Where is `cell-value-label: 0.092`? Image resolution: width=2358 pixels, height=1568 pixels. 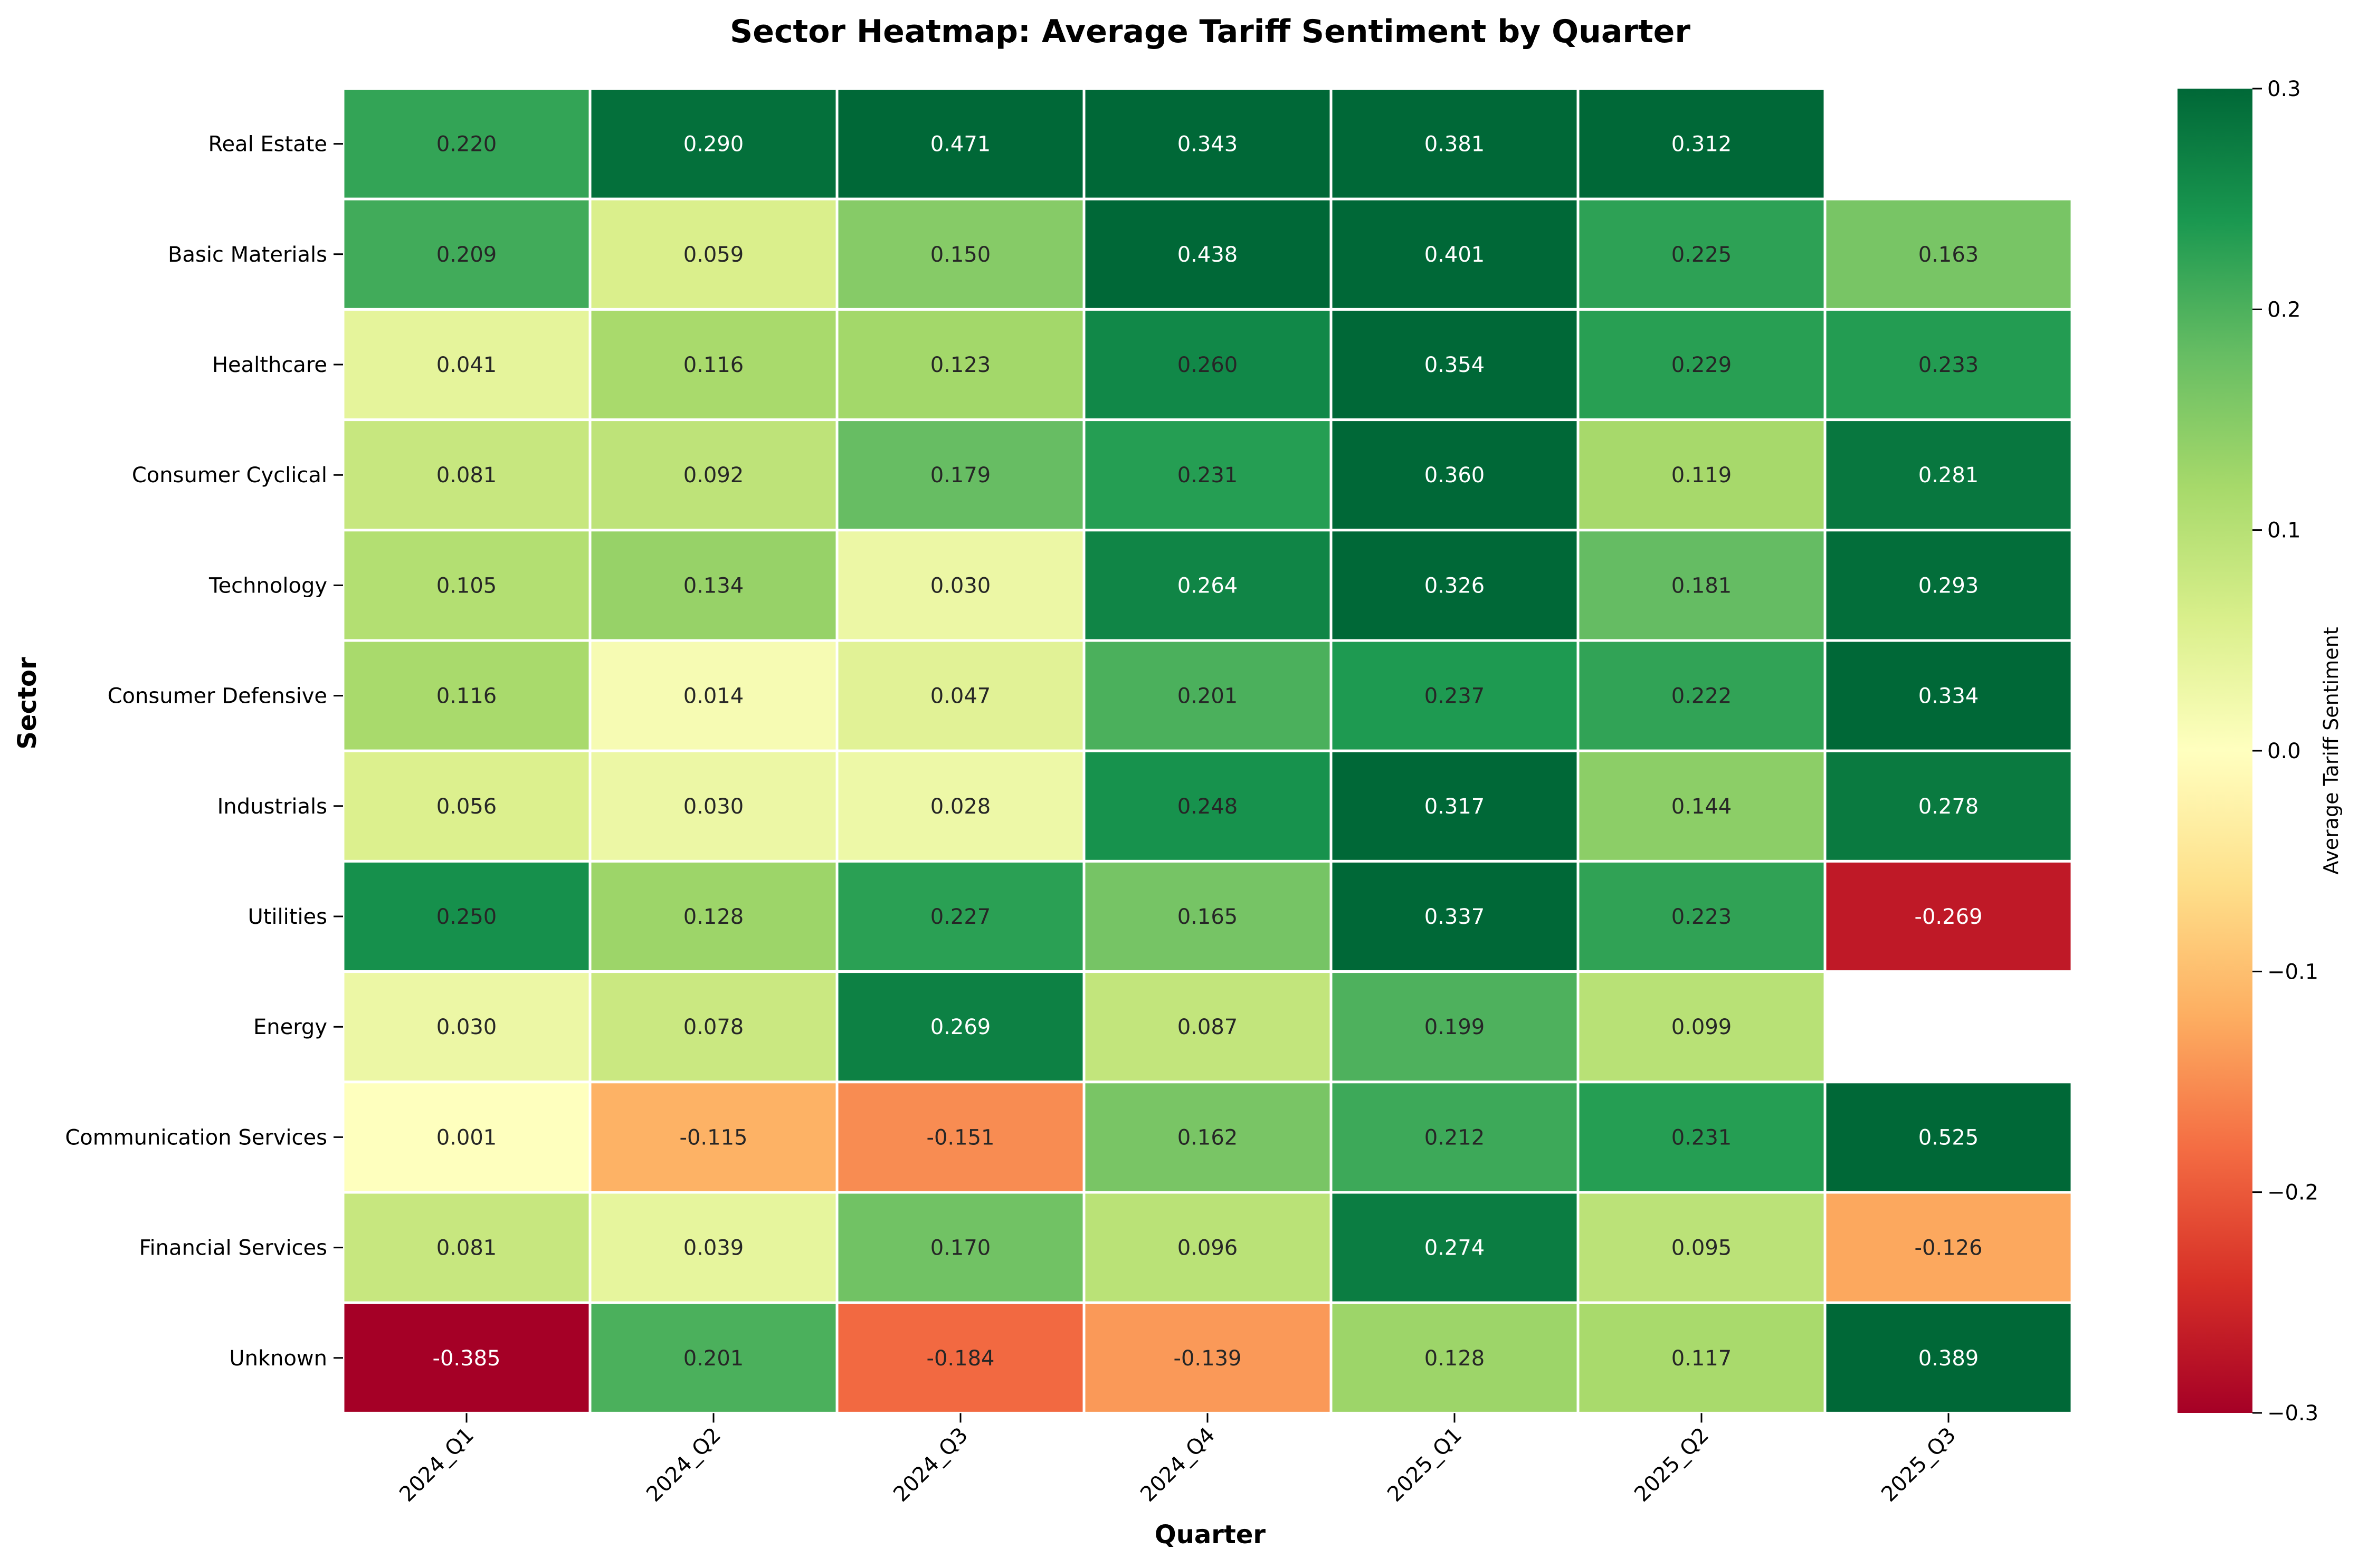 cell-value-label: 0.092 is located at coordinates (713, 475).